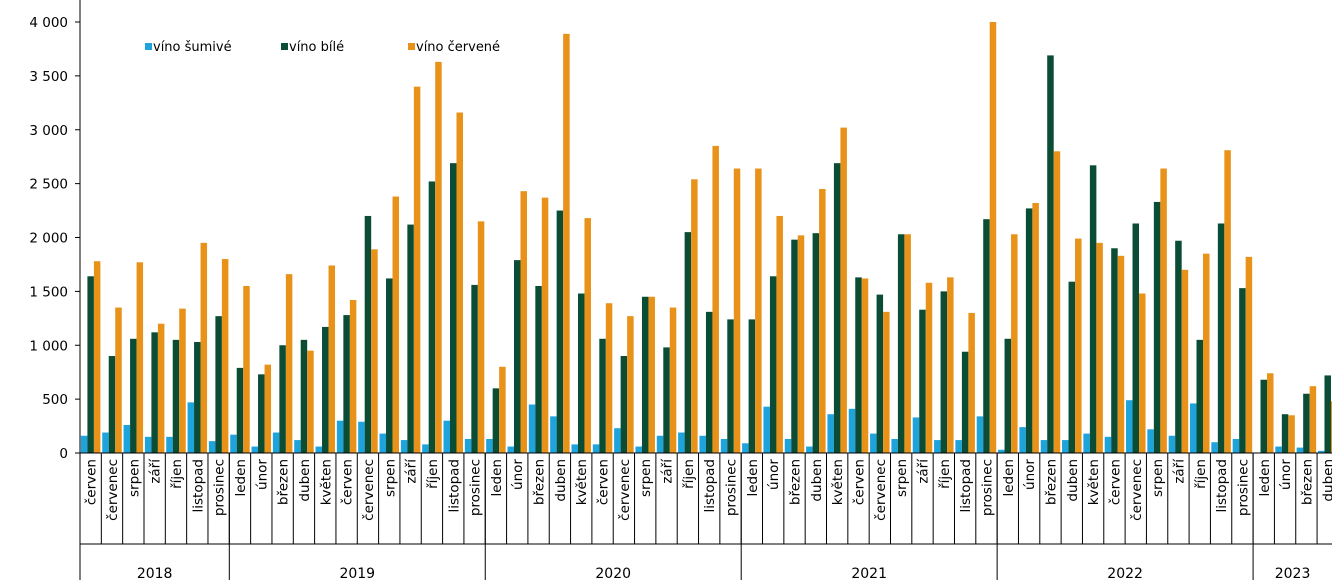 This screenshot has height=585, width=1332. I want to click on x-tick-label: červenec, so click(625, 490).